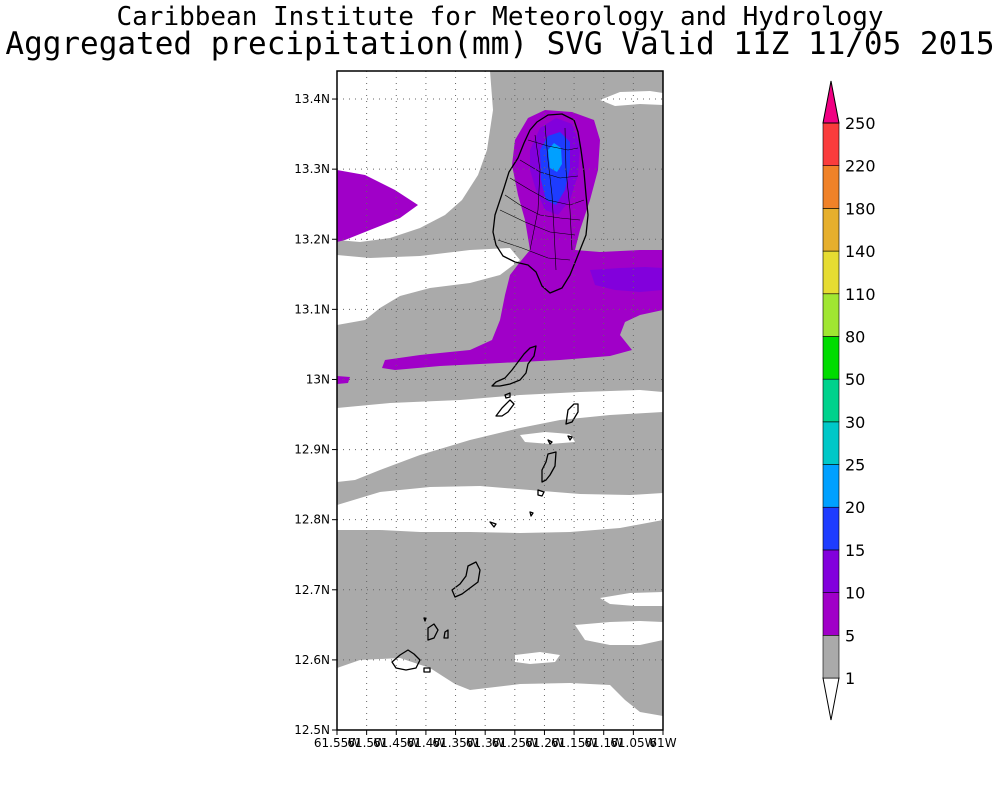 This screenshot has height=800, width=1000. Describe the element at coordinates (312, 169) in the screenshot. I see `lat-tick-label: 13.3N` at that location.